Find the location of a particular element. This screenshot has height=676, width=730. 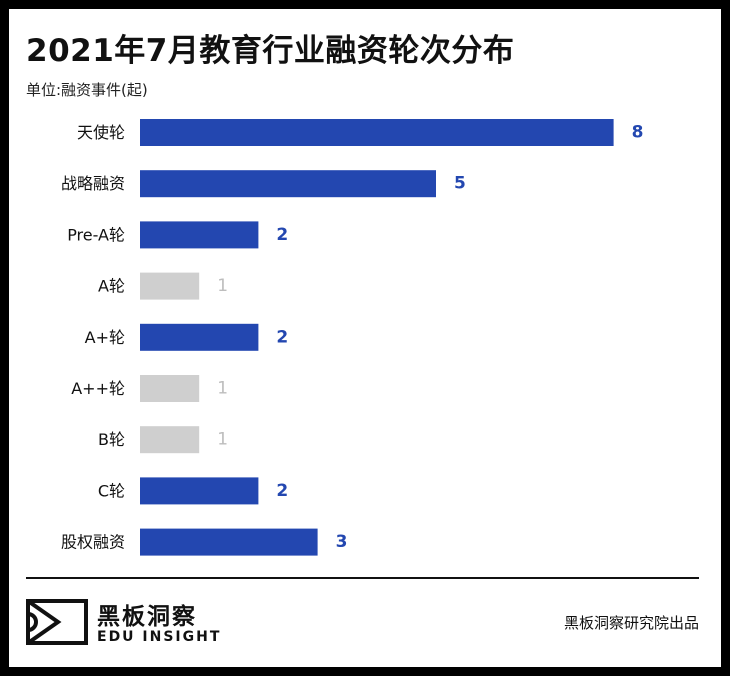

value-label: 8 is located at coordinates (638, 133).